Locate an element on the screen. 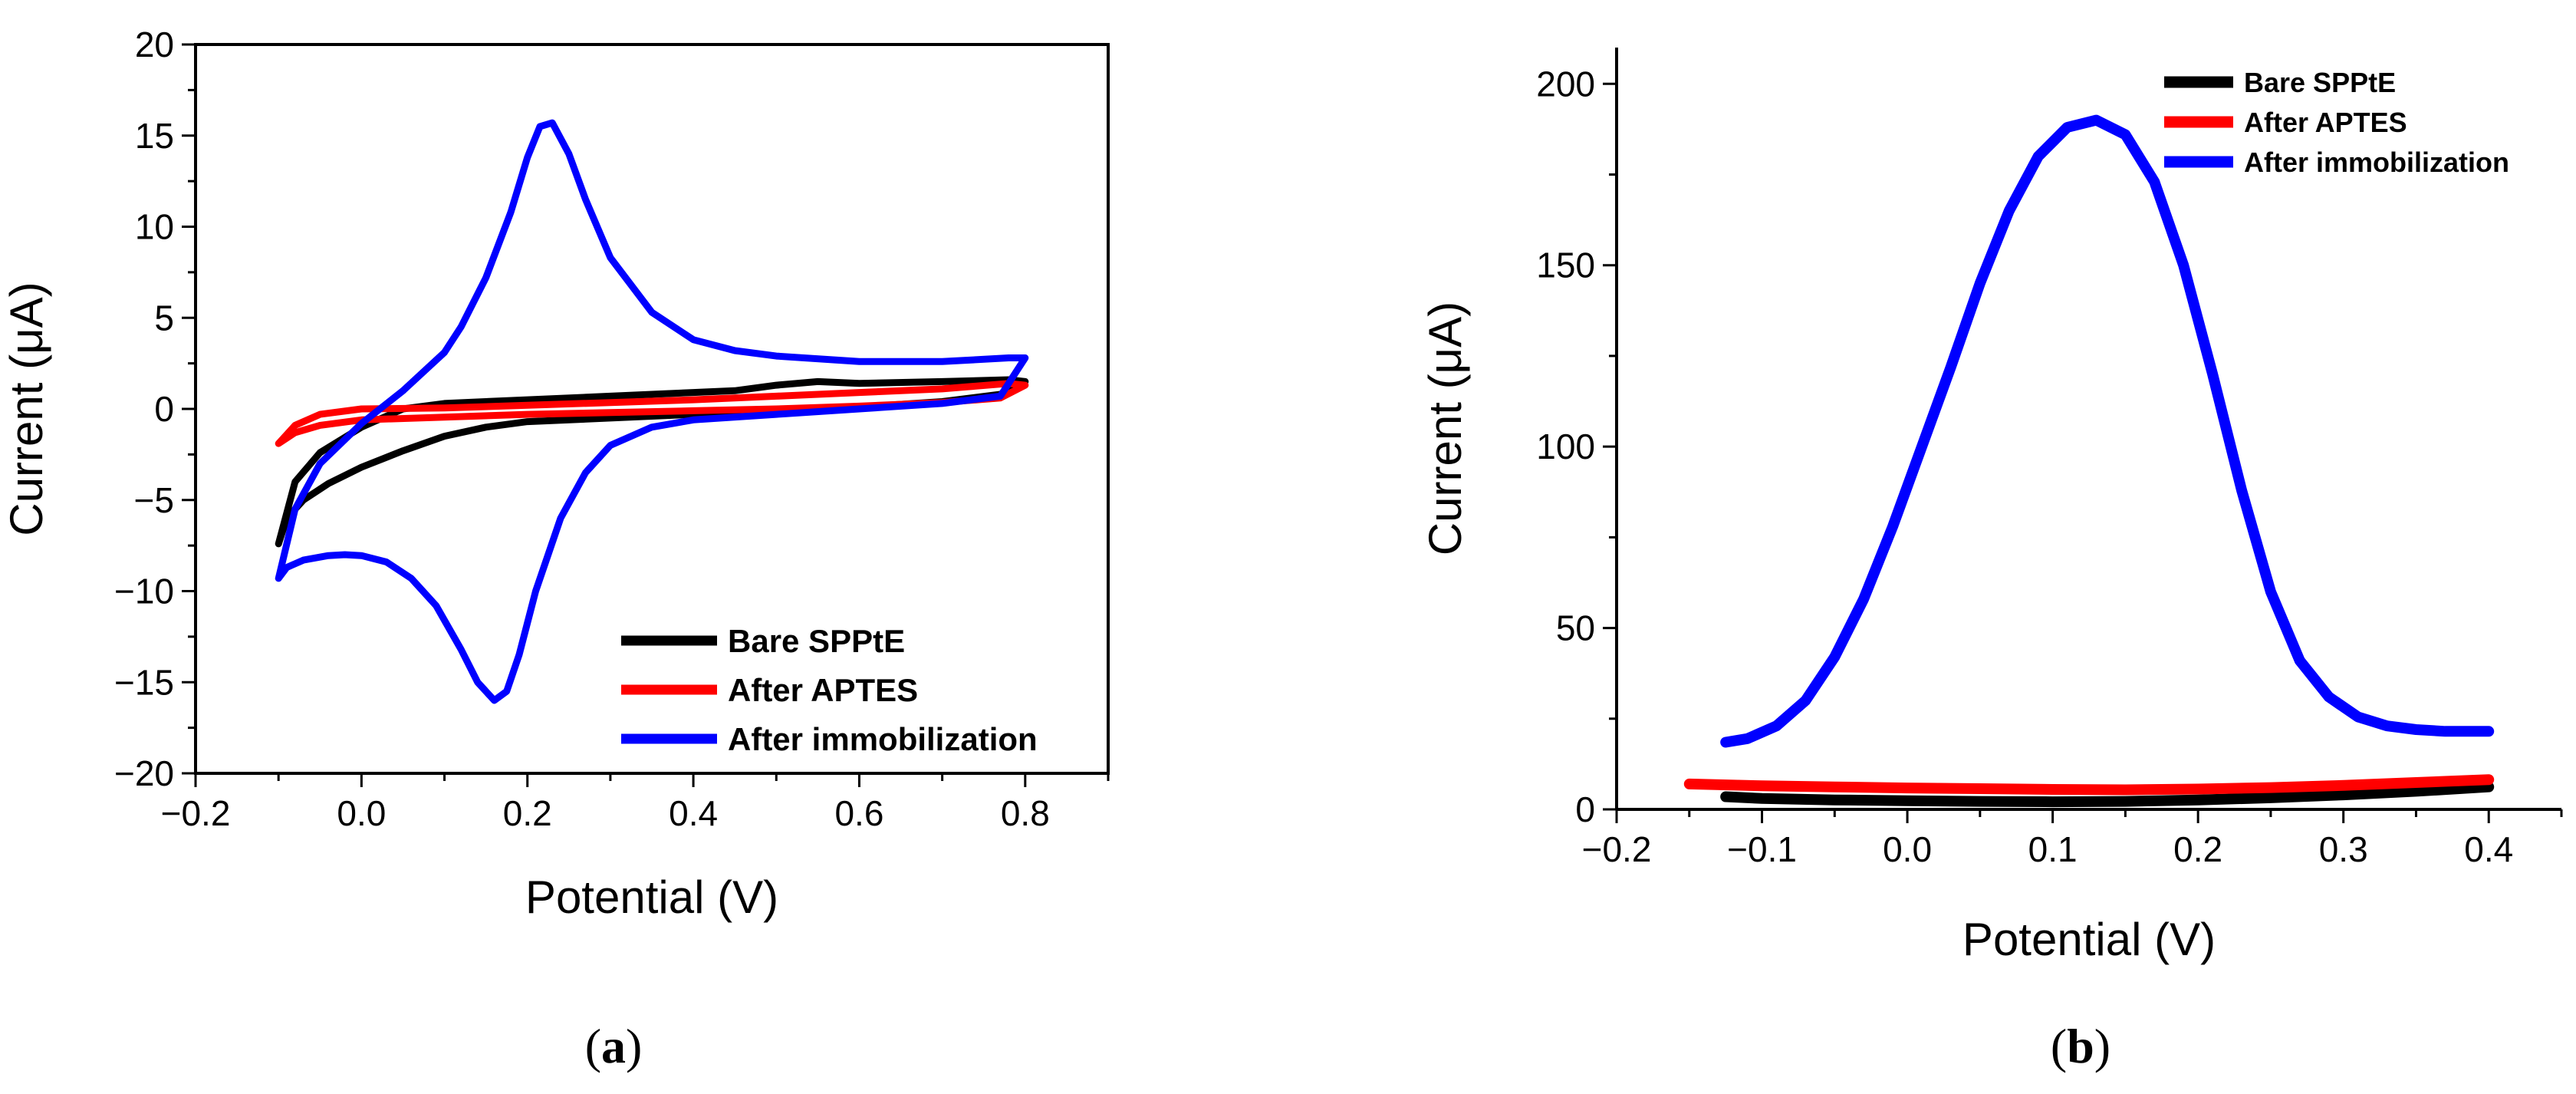  y-tick-label: −10 is located at coordinates (144, 591).